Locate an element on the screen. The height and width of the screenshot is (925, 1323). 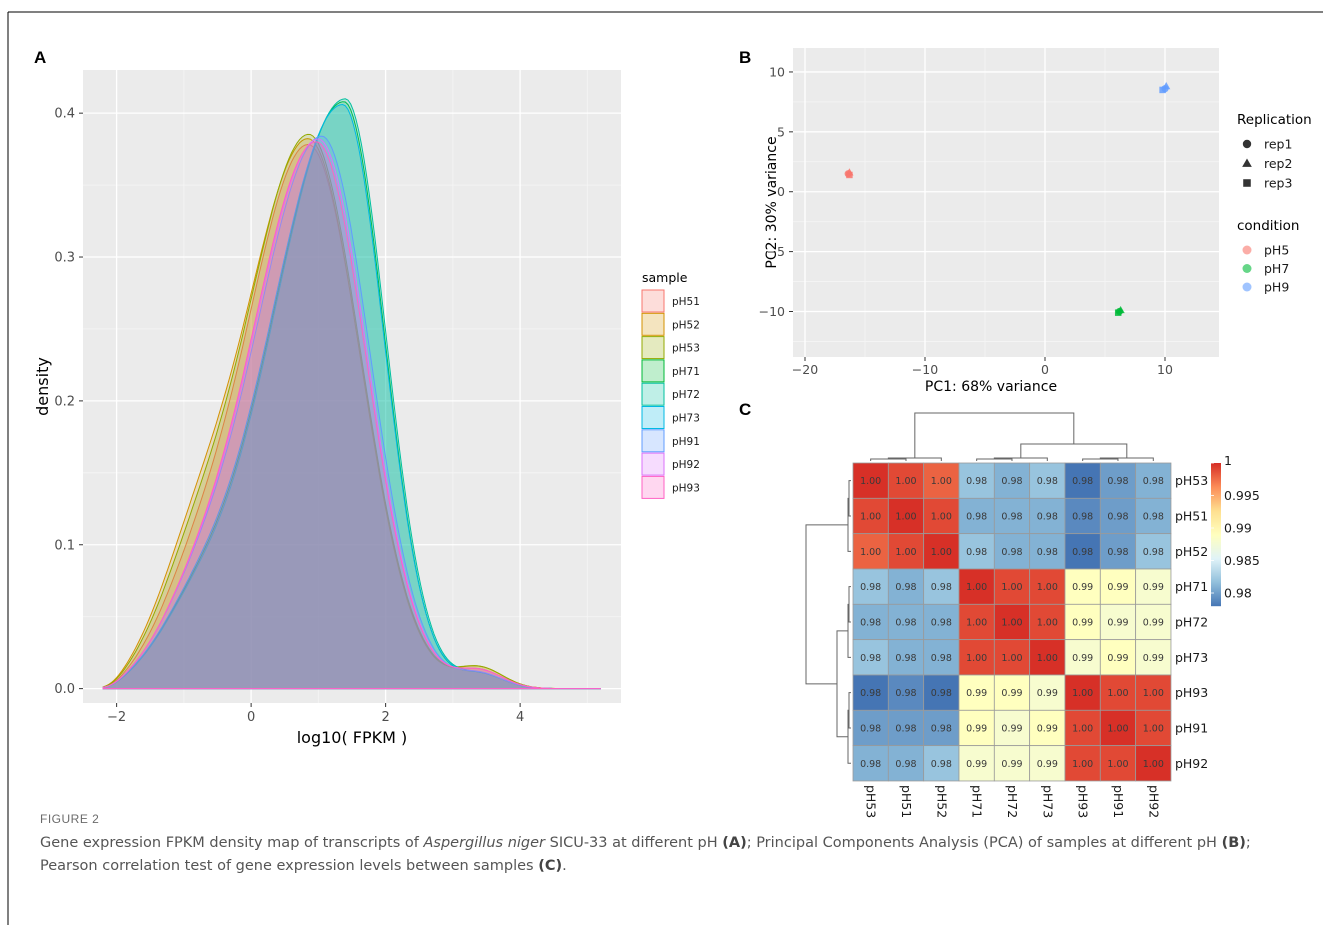
color-legend-label: pH5 is located at coordinates (1276, 250).